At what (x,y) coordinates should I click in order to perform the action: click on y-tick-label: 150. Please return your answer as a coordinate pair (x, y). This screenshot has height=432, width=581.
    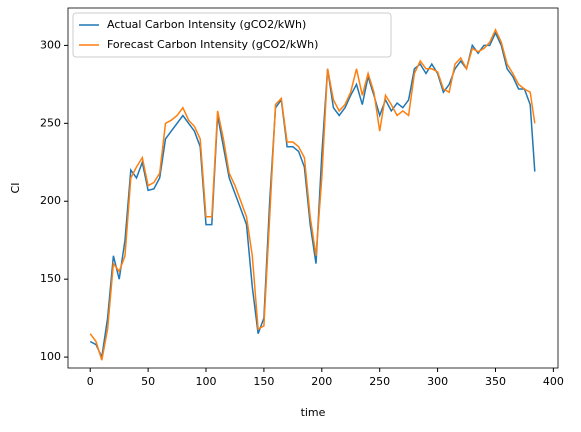
    Looking at the image, I should click on (50, 278).